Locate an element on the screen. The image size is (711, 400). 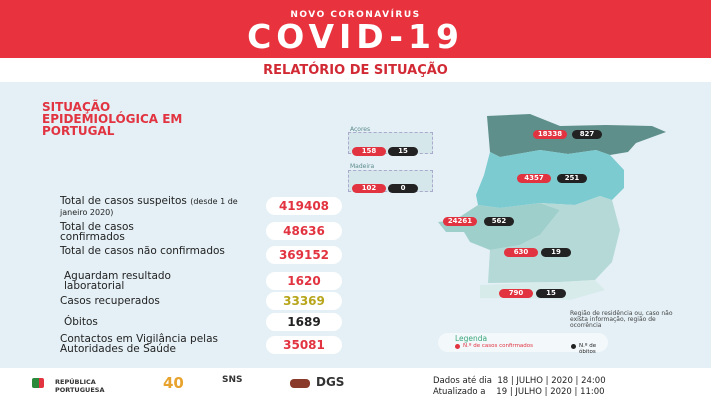
stat-value-recovered: 33369 is located at coordinates (304, 301).